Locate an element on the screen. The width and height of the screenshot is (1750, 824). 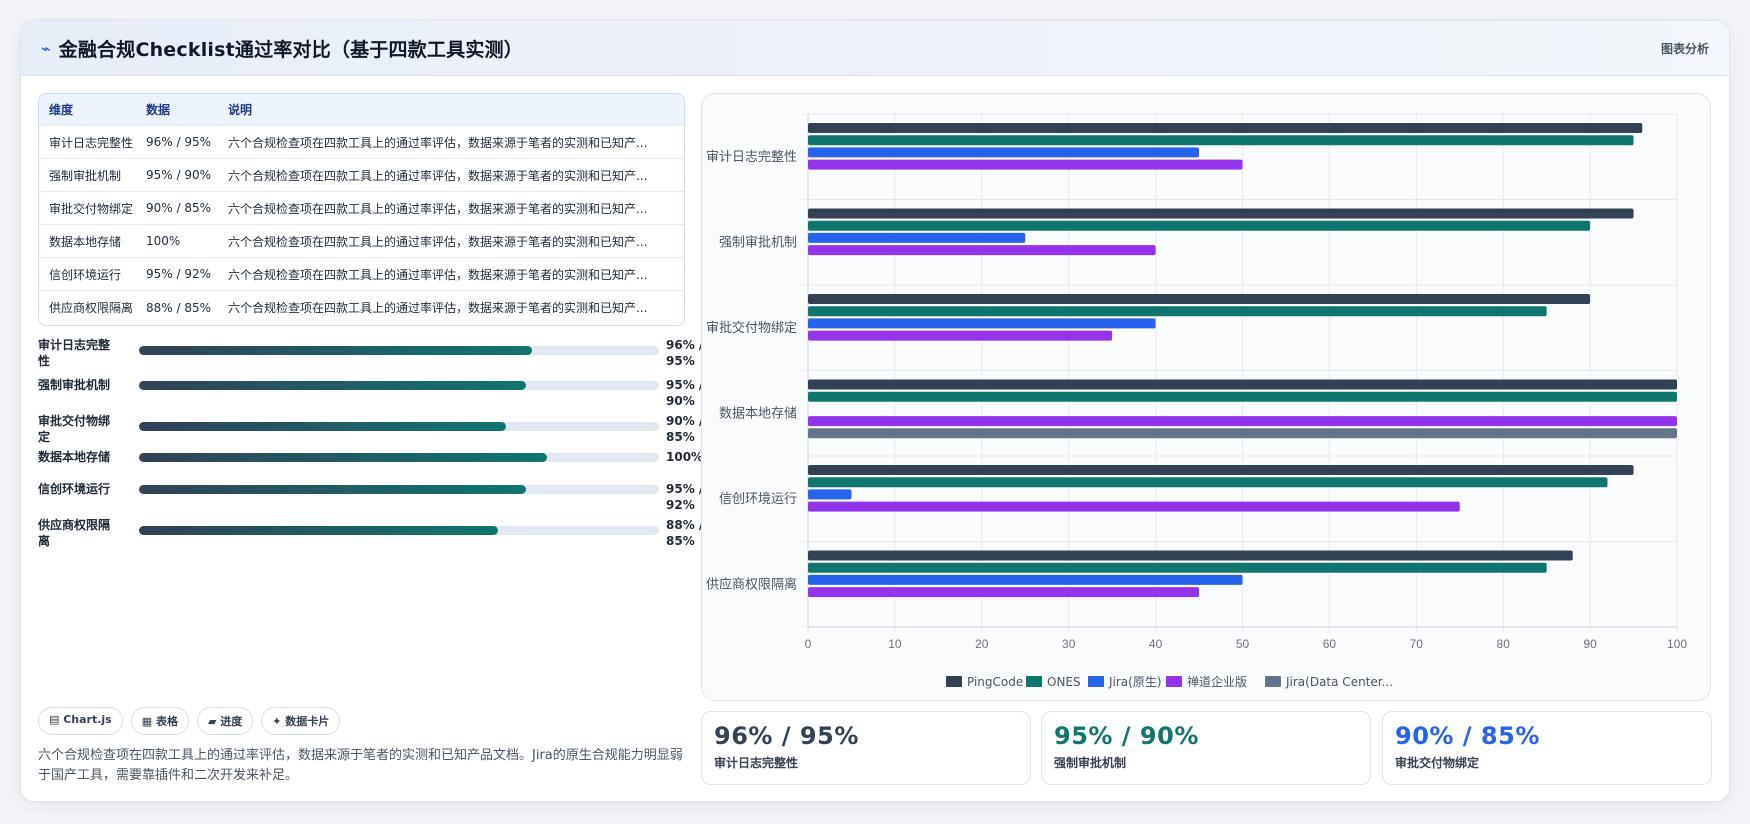
stat-card: 96% / 95% 审计日志完整性 is located at coordinates (866, 748).